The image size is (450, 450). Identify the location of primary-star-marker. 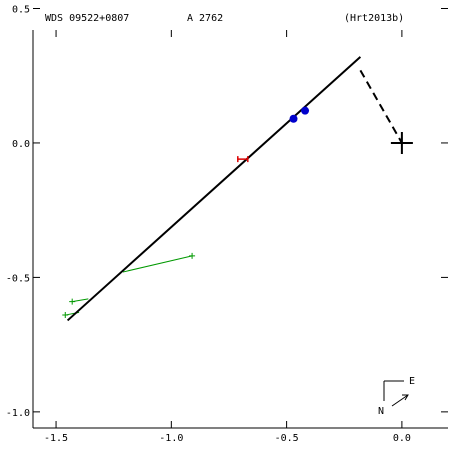
(401, 142).